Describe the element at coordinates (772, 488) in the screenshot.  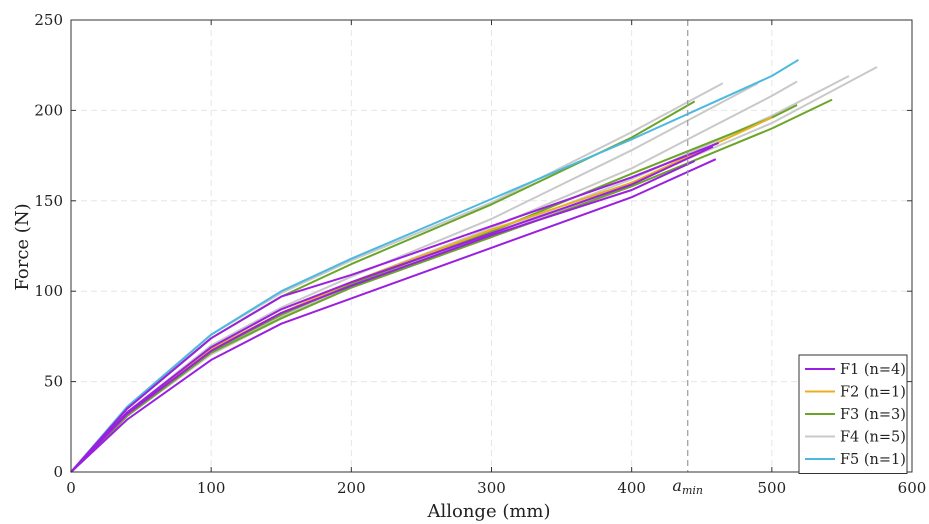
I see `x-tick-label: 500` at that location.